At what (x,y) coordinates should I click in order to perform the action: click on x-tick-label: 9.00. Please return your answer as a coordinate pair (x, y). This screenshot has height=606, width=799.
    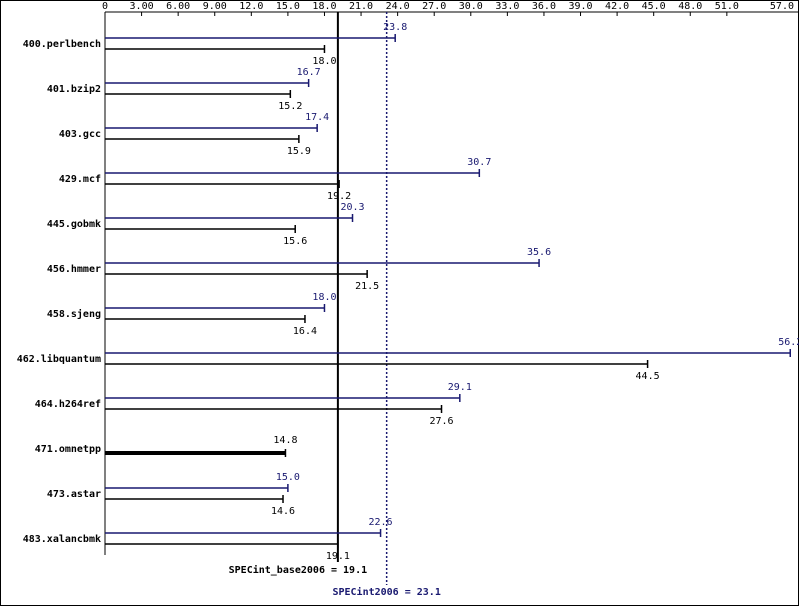
    Looking at the image, I should click on (215, 6).